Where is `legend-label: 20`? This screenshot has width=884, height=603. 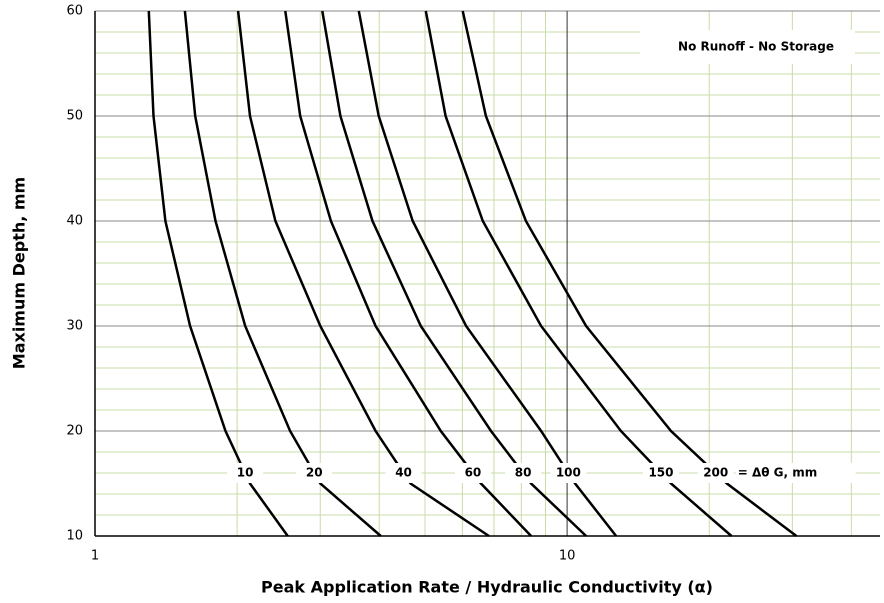
legend-label: 20 is located at coordinates (314, 473).